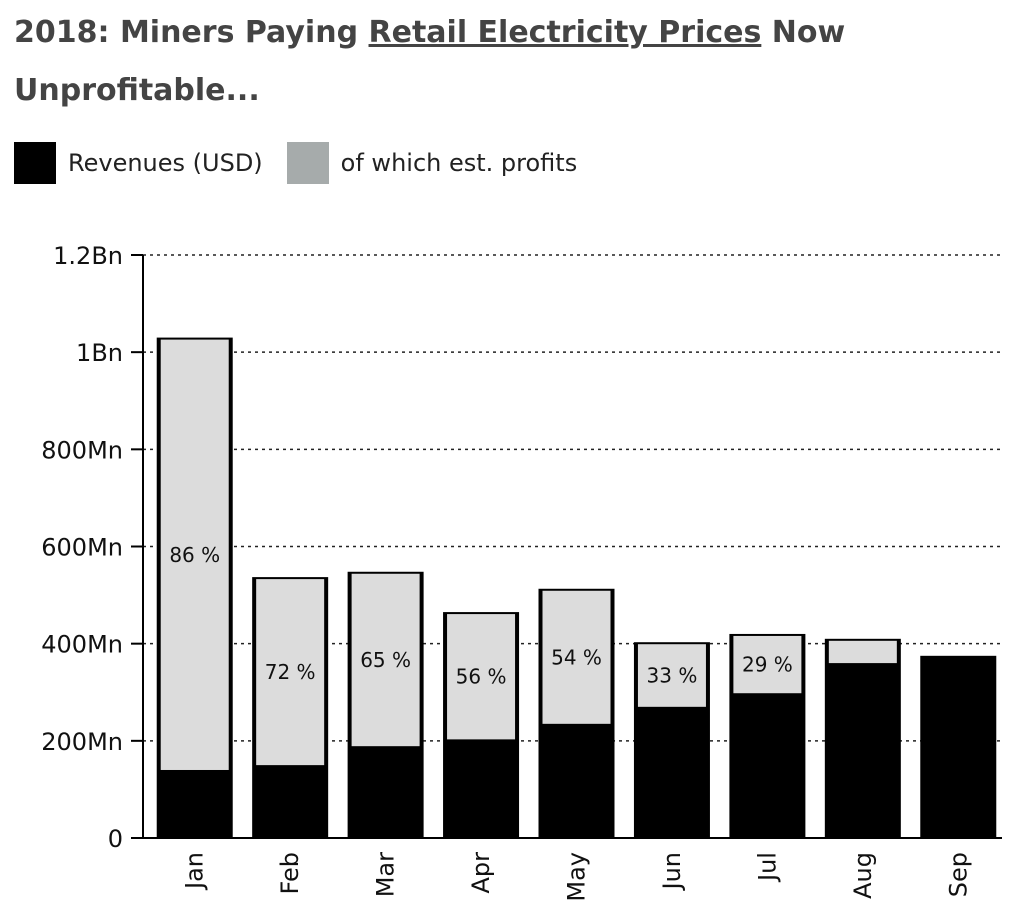 This screenshot has width=1024, height=922. Describe the element at coordinates (82, 645) in the screenshot. I see `y-tick-label: 400Mn` at that location.